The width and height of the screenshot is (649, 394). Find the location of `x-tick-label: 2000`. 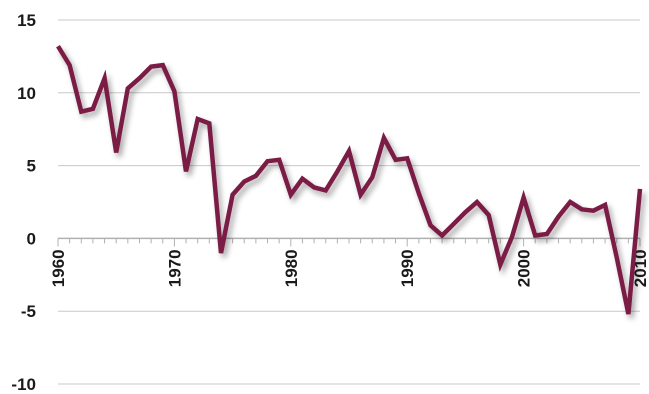

x-tick-label: 2000 is located at coordinates (524, 268).